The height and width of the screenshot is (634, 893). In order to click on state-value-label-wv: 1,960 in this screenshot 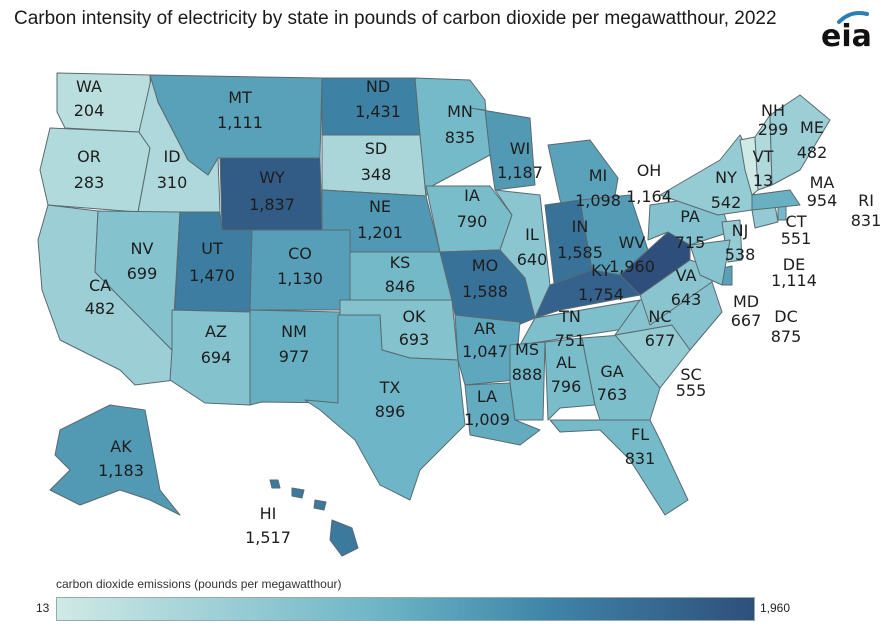, I will do `click(632, 266)`.